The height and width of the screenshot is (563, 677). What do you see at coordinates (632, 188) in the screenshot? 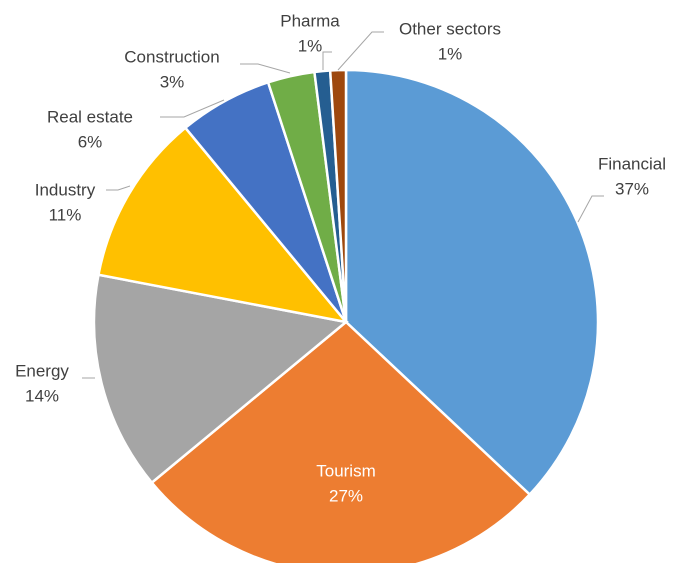
I see `data-label-value: 37%` at bounding box center [632, 188].